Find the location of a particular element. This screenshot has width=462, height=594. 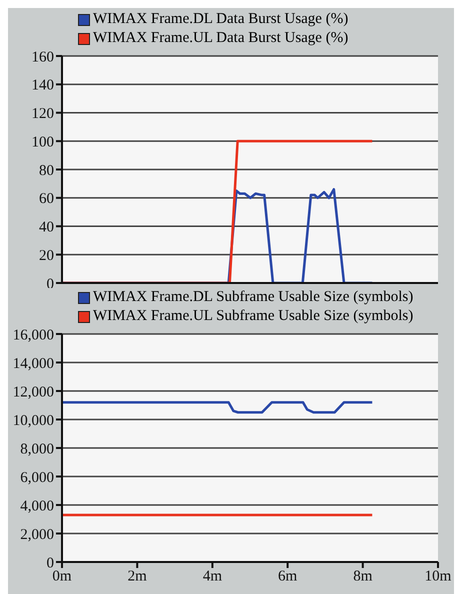

y-tick-label: 80 is located at coordinates (46, 170).